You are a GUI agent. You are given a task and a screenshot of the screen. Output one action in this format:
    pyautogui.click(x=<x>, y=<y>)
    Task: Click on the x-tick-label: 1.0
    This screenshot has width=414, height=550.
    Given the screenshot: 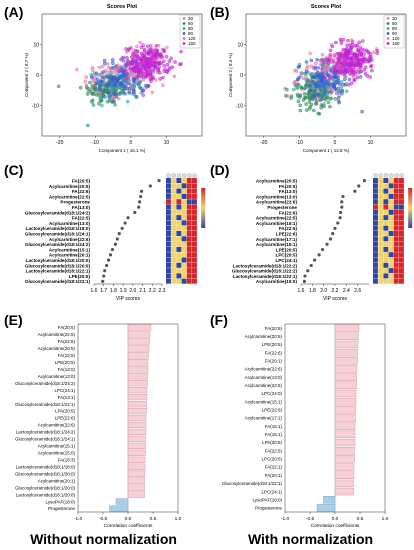 What is the action you would take?
    pyautogui.click(x=178, y=519)
    